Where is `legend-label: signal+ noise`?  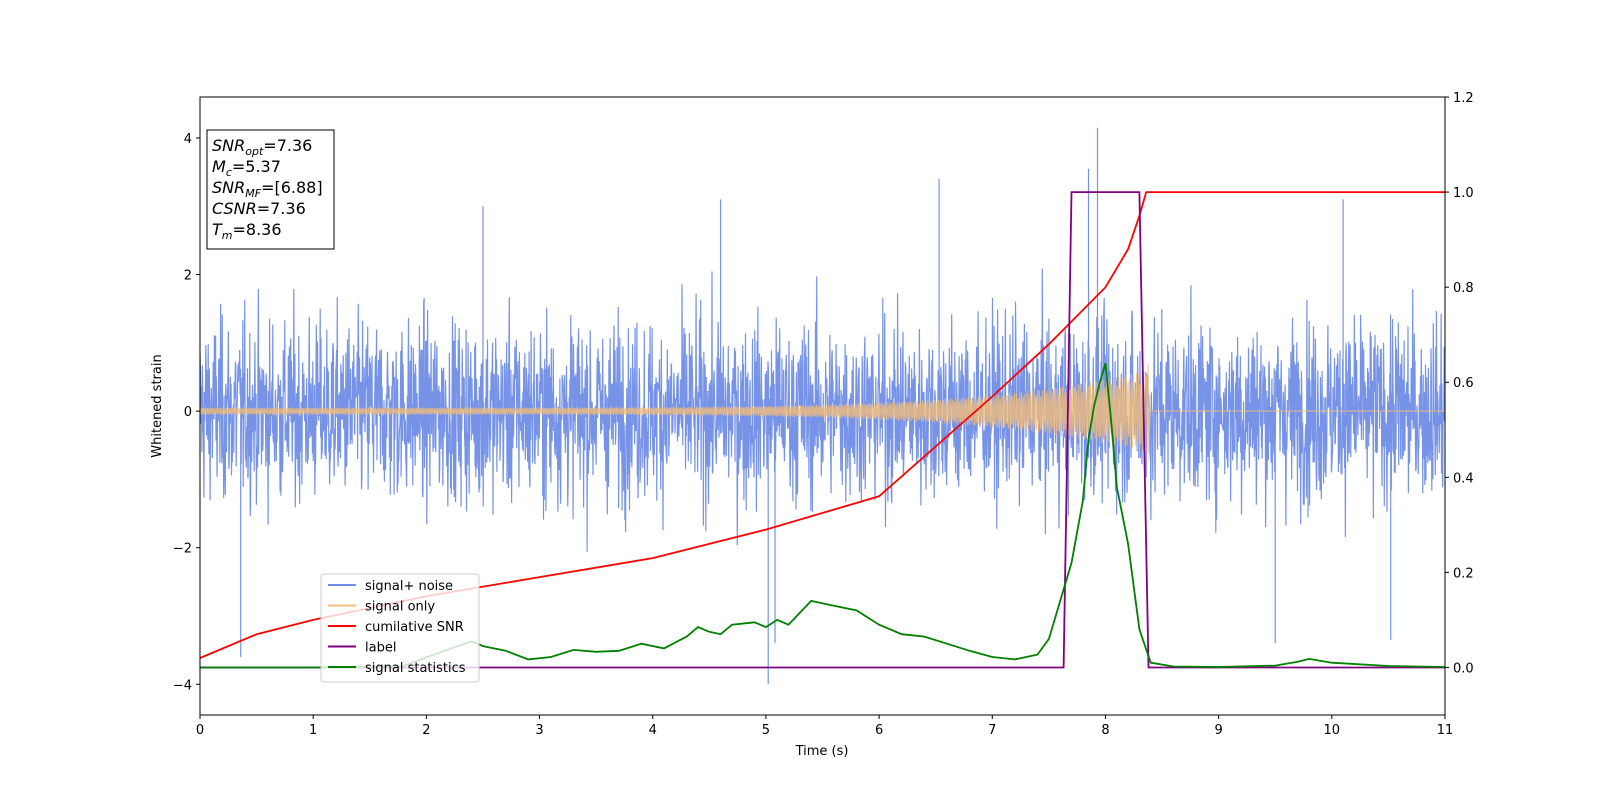 legend-label: signal+ noise is located at coordinates (409, 586).